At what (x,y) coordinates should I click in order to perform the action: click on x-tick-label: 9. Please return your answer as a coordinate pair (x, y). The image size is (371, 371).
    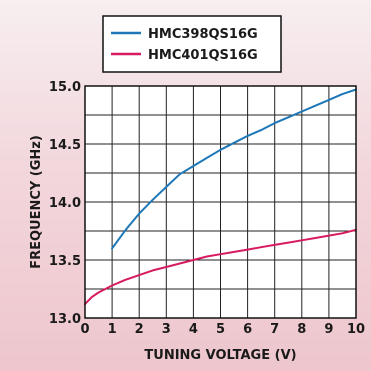
    Looking at the image, I should click on (328, 329).